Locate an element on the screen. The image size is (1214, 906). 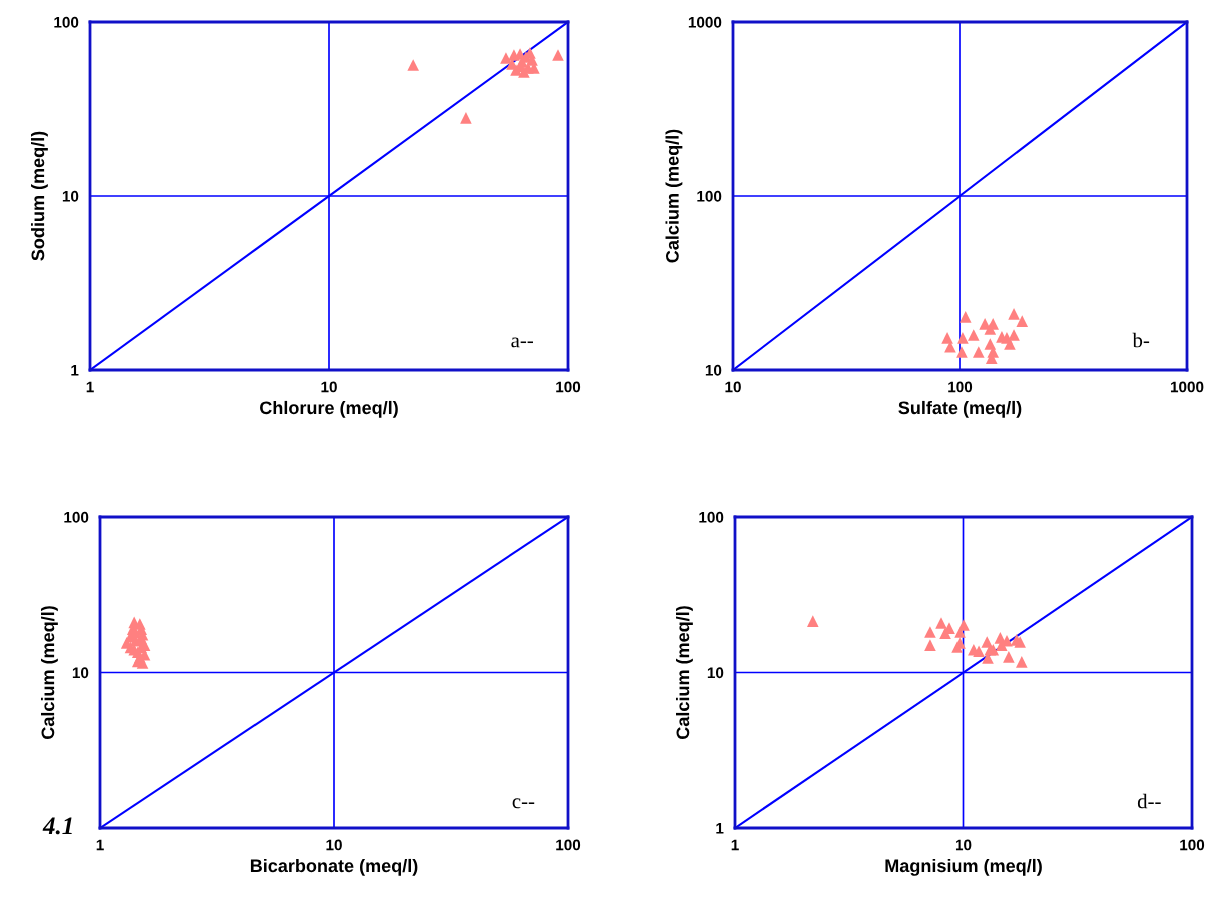
x-axis-title: Sulfate (meq/l) is located at coordinates (960, 409).